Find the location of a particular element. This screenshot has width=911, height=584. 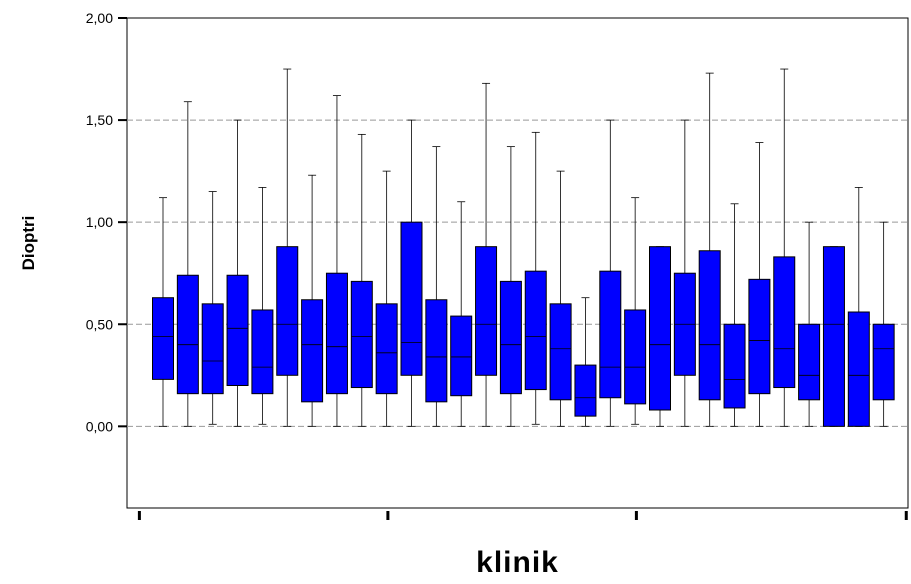

y-axis: 0,00 0,50 1,00 1,50 2,00 is located at coordinates (106, 222).